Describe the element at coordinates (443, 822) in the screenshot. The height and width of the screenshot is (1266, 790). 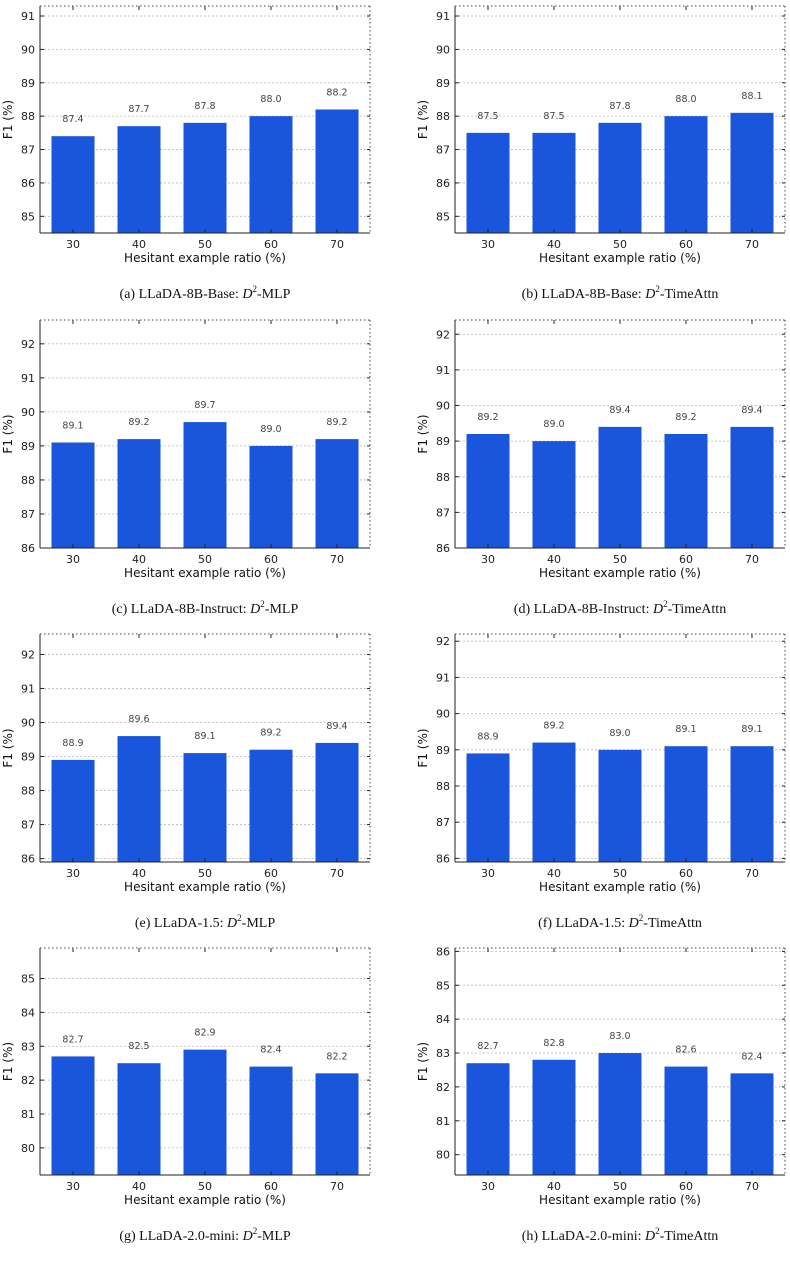
I see `y-tick-label: 87` at that location.